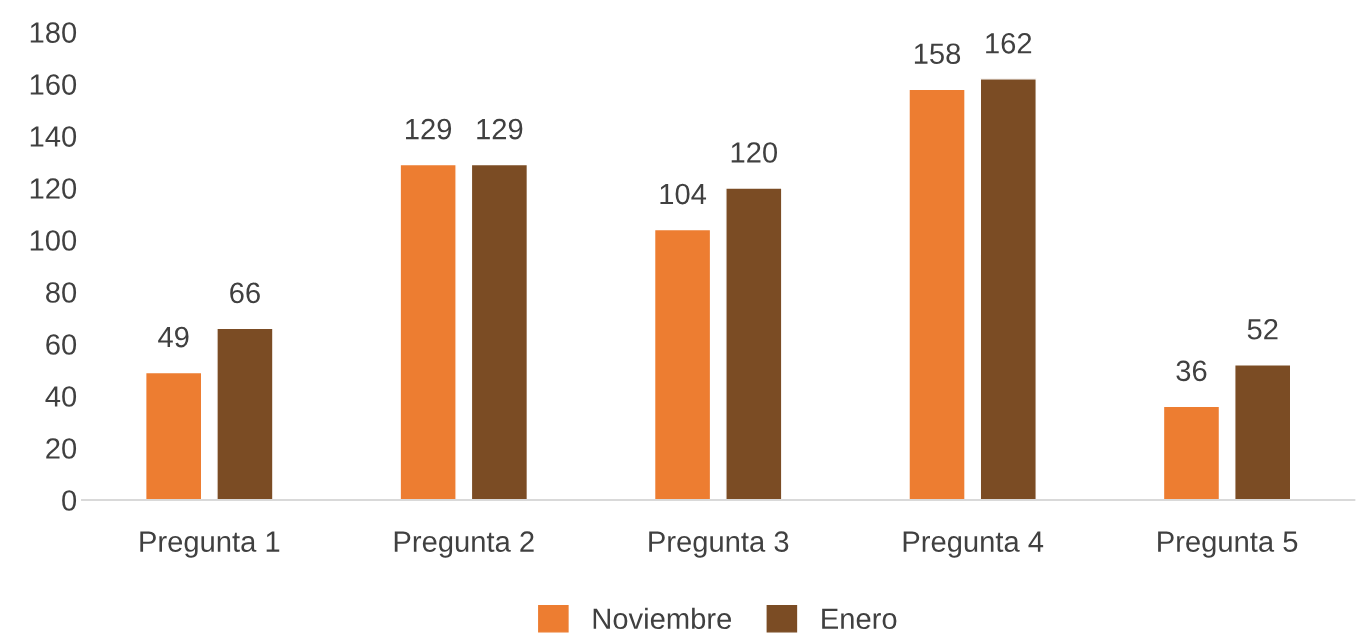 This screenshot has height=641, width=1368. I want to click on x-tick-label: Pregunta 4, so click(973, 544).